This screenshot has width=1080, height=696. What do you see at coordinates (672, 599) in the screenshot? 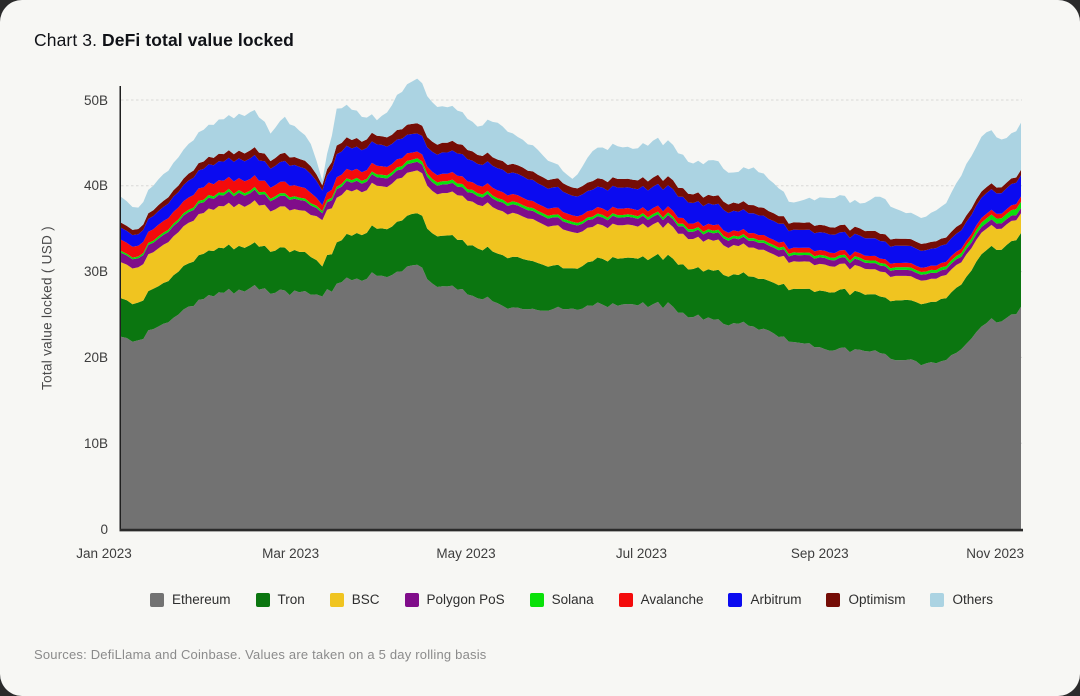
I see `legend-label: Avalanche` at bounding box center [672, 599].